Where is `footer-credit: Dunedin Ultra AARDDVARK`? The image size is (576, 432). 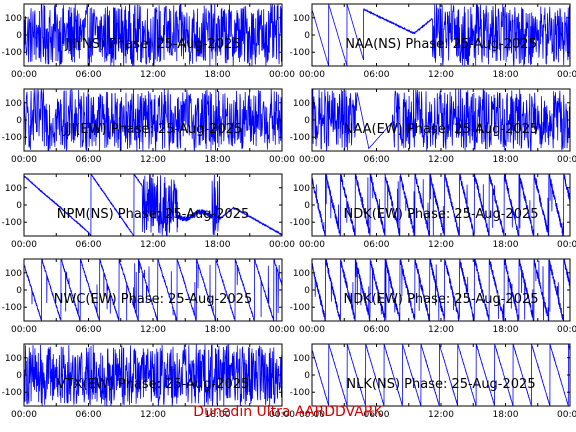
footer-credit: Dunedin Ultra AARDDVARK is located at coordinates (288, 412).